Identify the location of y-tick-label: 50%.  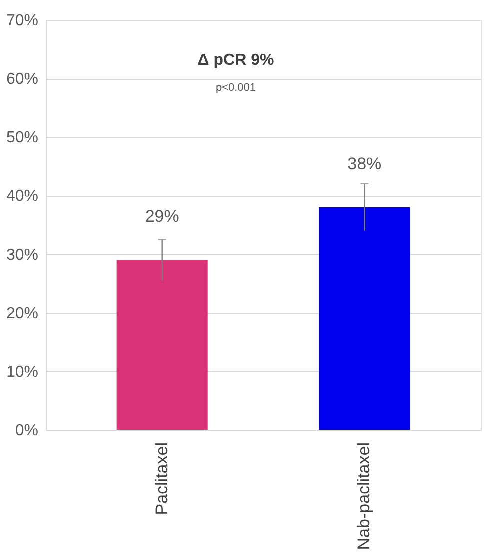
(22, 138).